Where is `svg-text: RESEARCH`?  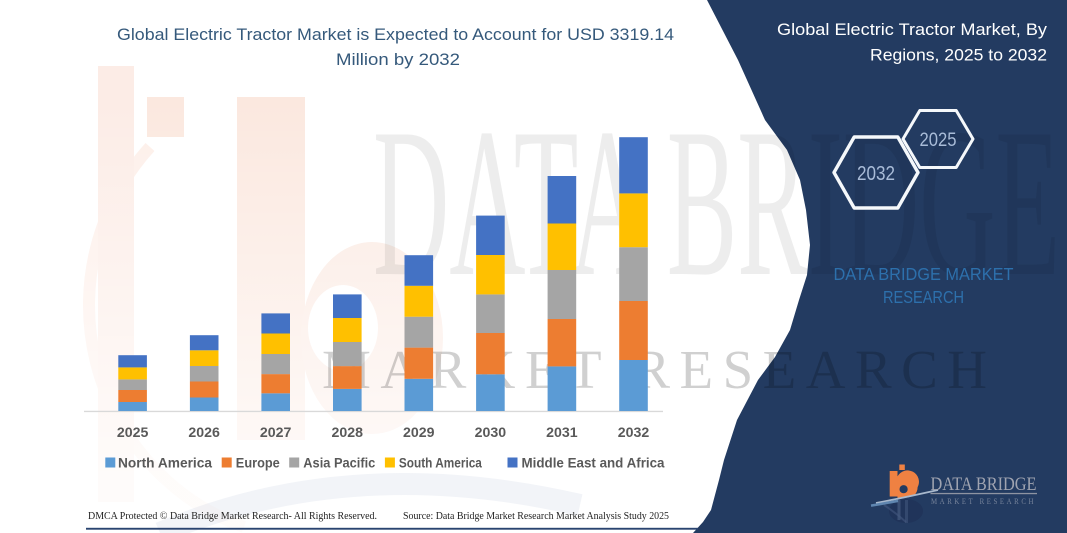
svg-text: RESEARCH is located at coordinates (923, 297).